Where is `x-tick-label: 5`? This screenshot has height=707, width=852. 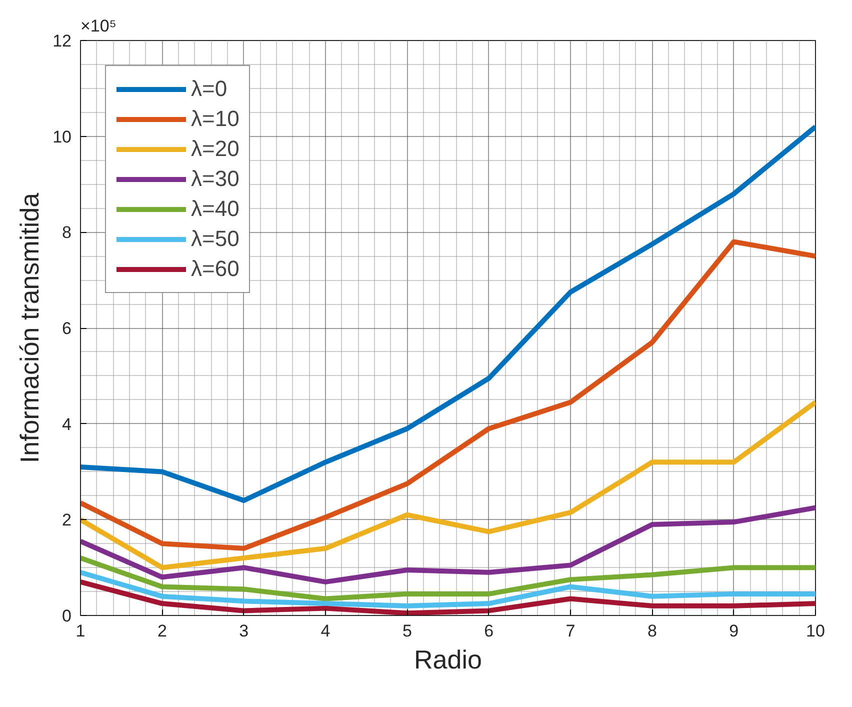 x-tick-label: 5 is located at coordinates (407, 631).